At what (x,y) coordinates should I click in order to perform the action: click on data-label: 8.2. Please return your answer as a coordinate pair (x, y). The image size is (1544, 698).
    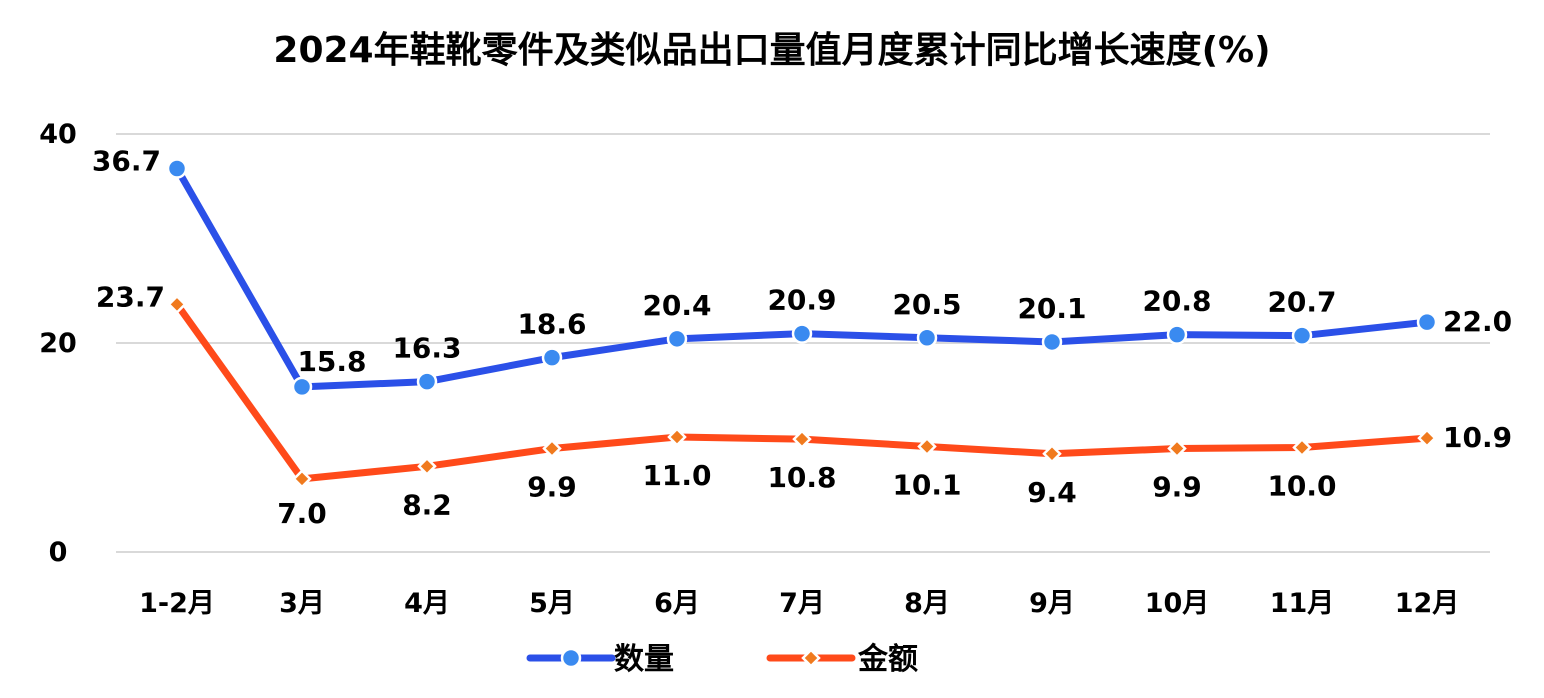
    Looking at the image, I should click on (427, 504).